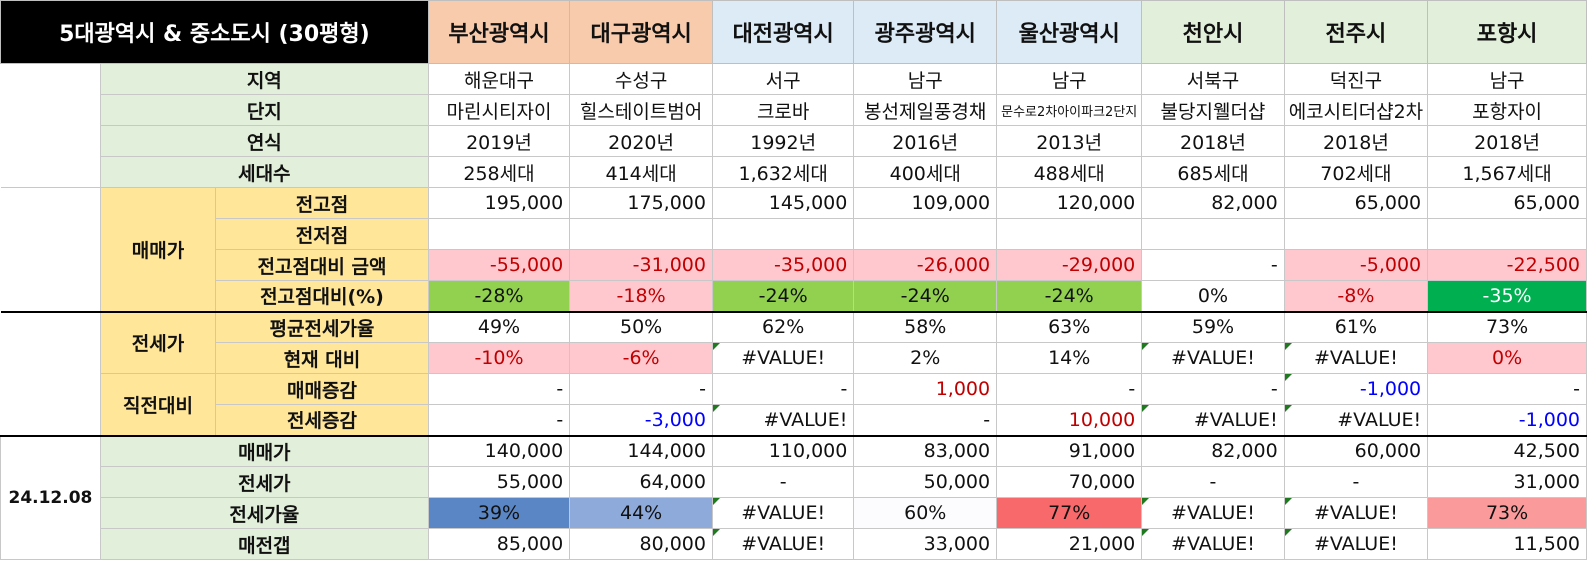 Image resolution: width=1587 pixels, height=570 pixels. I want to click on data-cell: 258세대, so click(499, 172).